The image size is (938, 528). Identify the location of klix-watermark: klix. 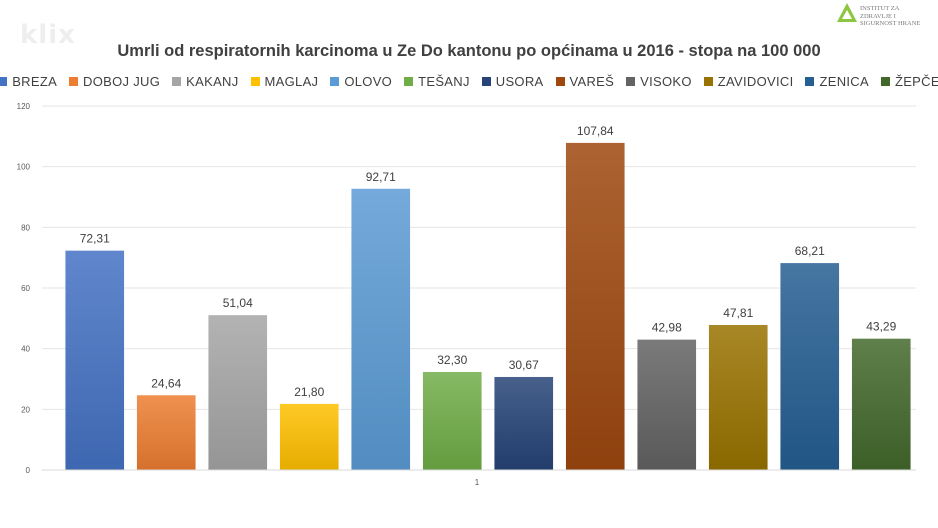
(48, 35).